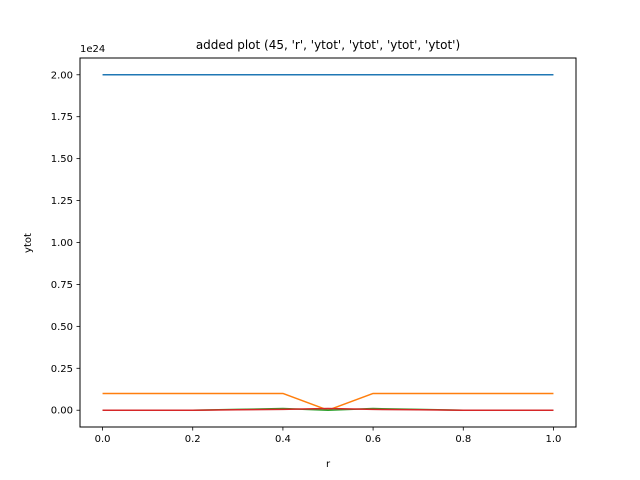 The height and width of the screenshot is (480, 640). I want to click on x-tick-label: 0.8, so click(463, 439).